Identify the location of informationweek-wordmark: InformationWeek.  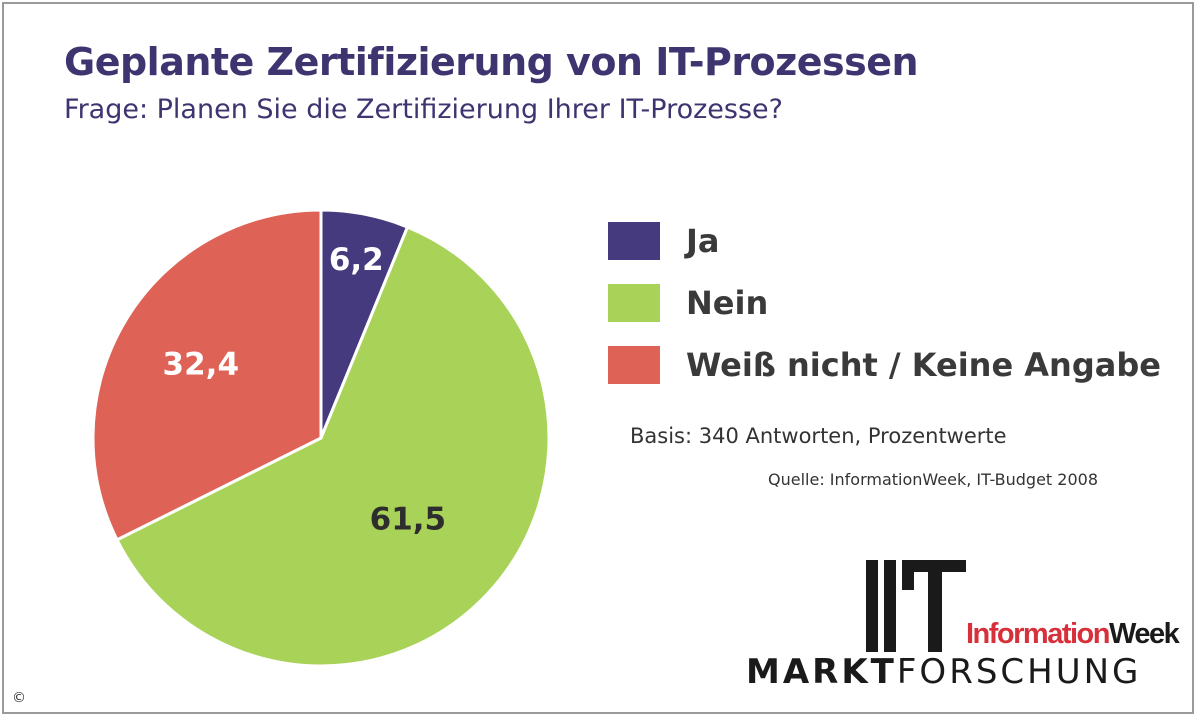
(1073, 634).